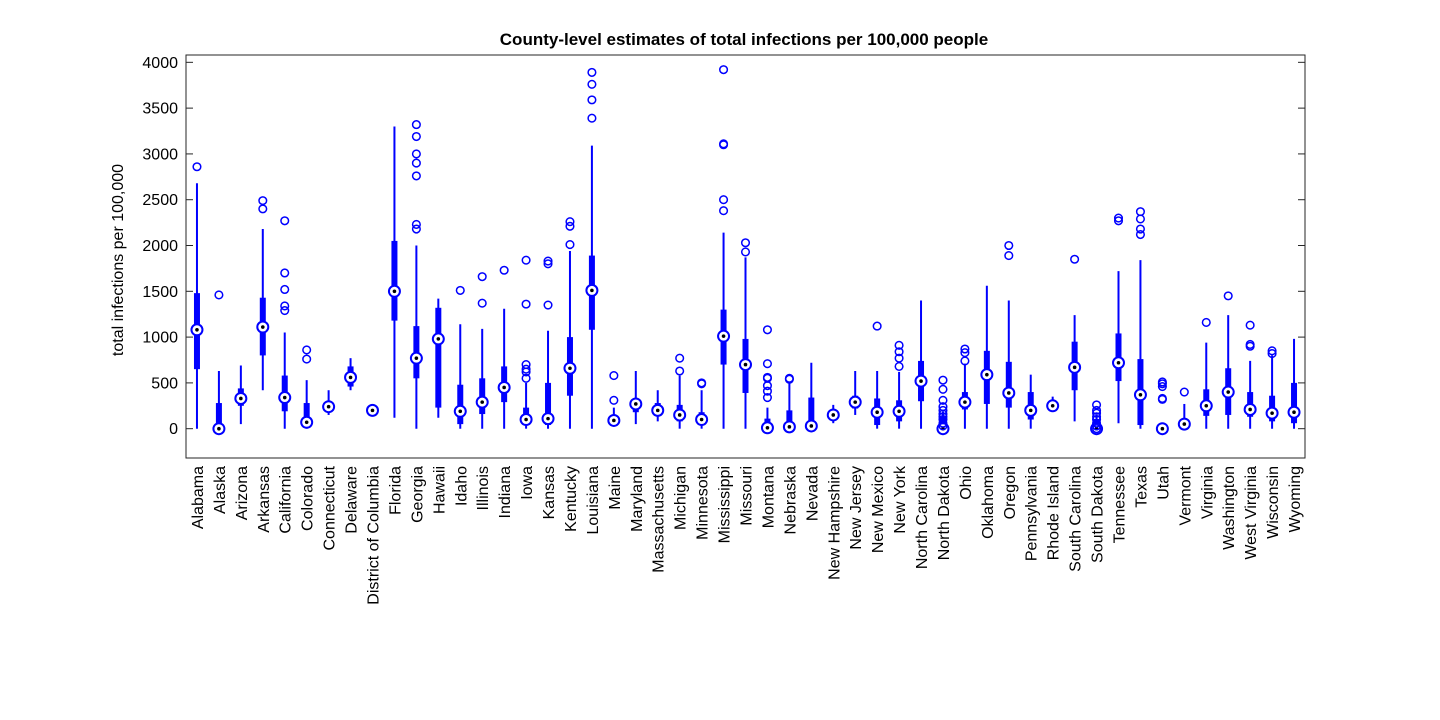 The image size is (1440, 720). Describe the element at coordinates (593, 500) in the screenshot. I see `x-category-label: Louisiana` at that location.